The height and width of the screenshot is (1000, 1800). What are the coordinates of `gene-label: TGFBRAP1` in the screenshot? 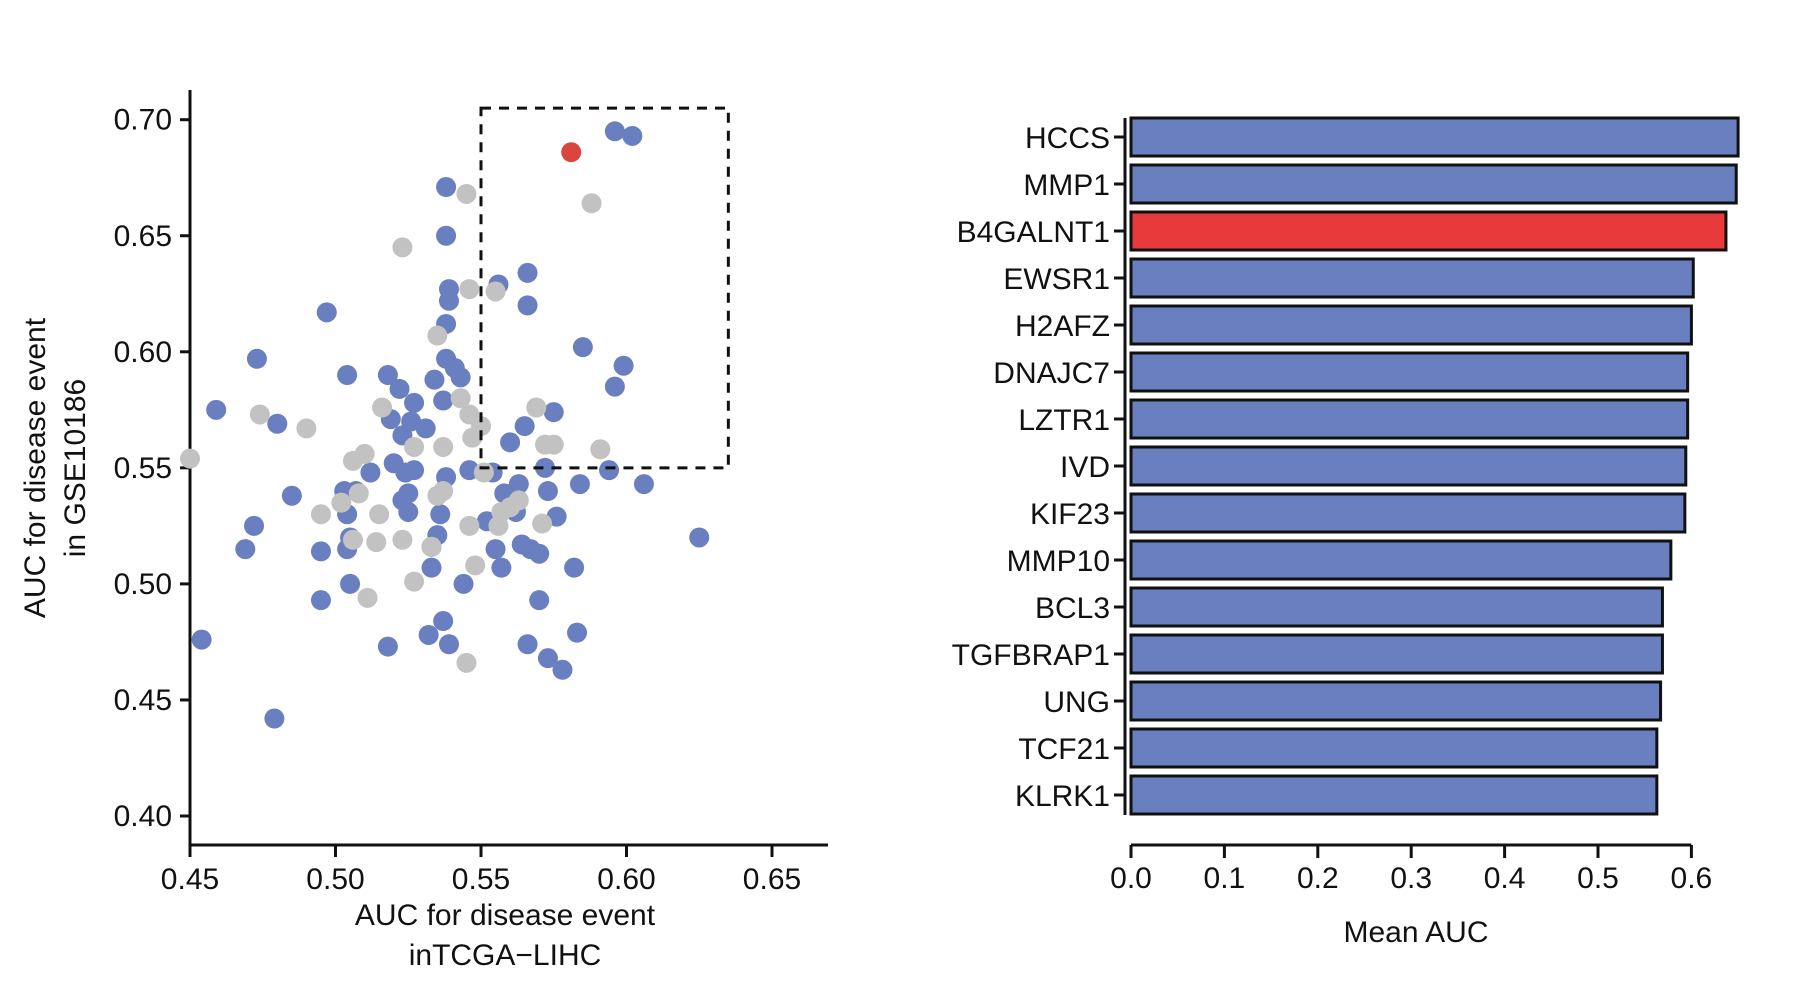 It's located at (1031, 655).